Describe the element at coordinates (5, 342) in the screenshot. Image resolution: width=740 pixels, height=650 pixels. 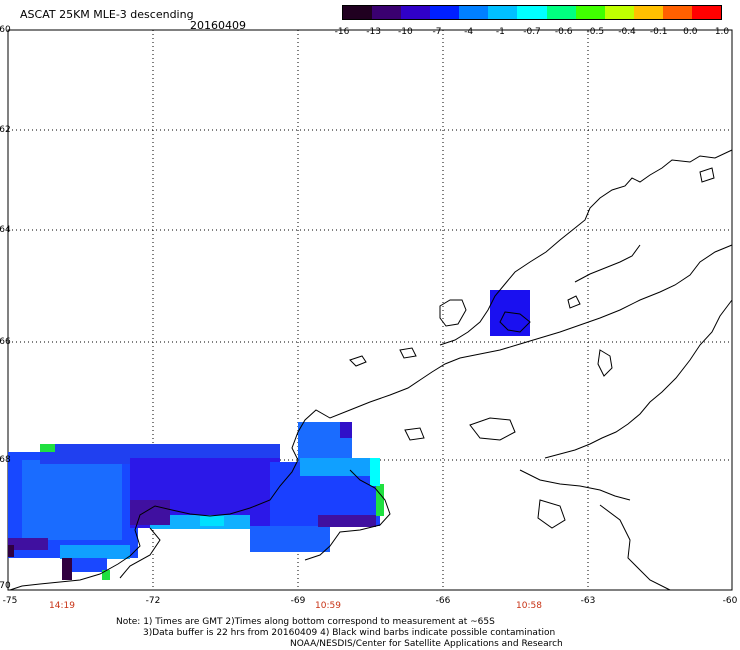
I see `latitude-label: -66` at that location.